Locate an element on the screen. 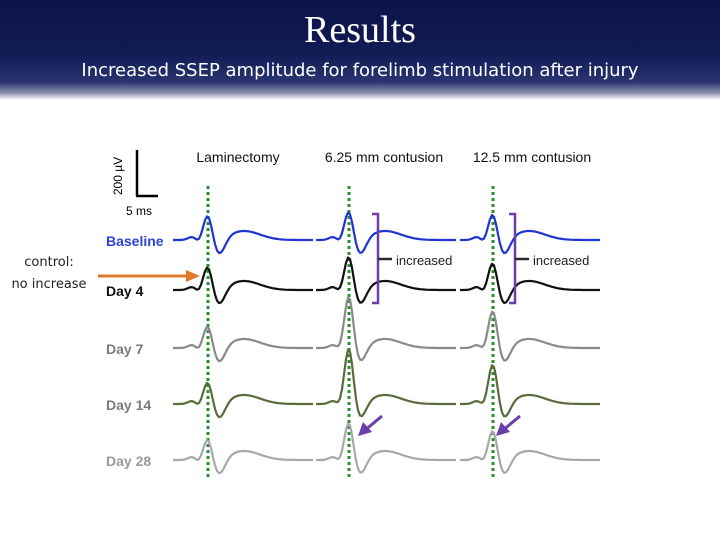  control-note-line-2: no increase is located at coordinates (49, 284).